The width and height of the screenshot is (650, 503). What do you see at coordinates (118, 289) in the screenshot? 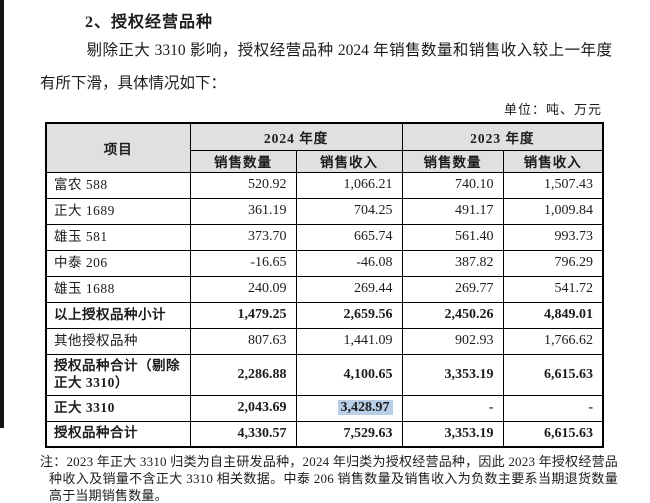
I see `row-item-label: 雄玉 1688` at bounding box center [118, 289].